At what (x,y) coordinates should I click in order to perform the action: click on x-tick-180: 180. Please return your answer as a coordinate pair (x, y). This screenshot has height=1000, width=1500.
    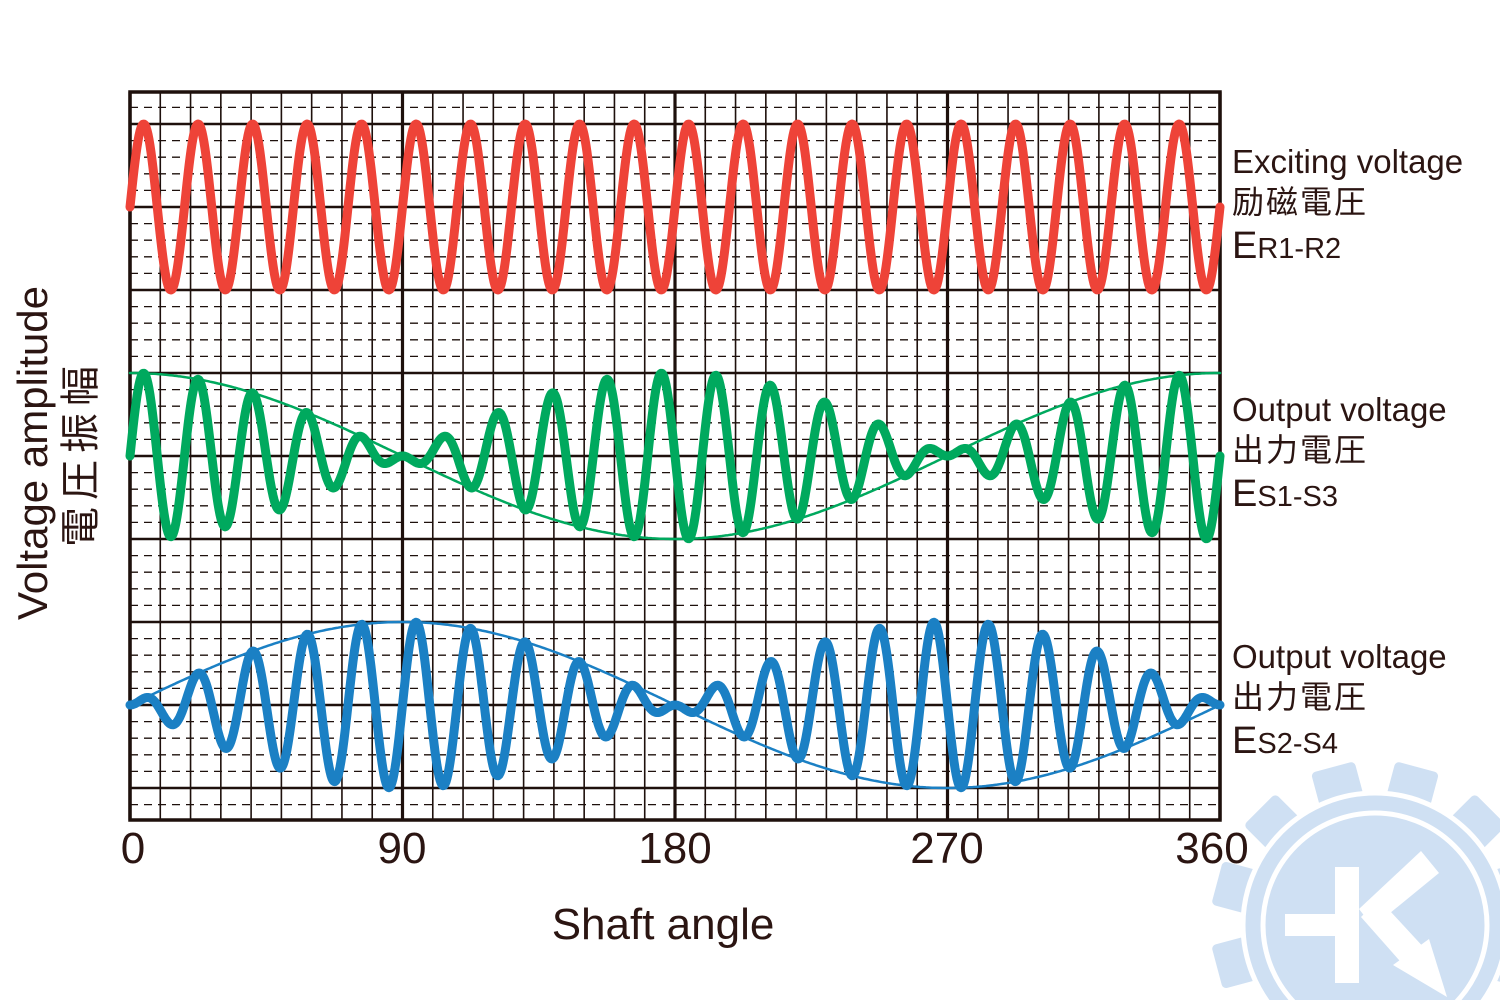
    Looking at the image, I should click on (675, 848).